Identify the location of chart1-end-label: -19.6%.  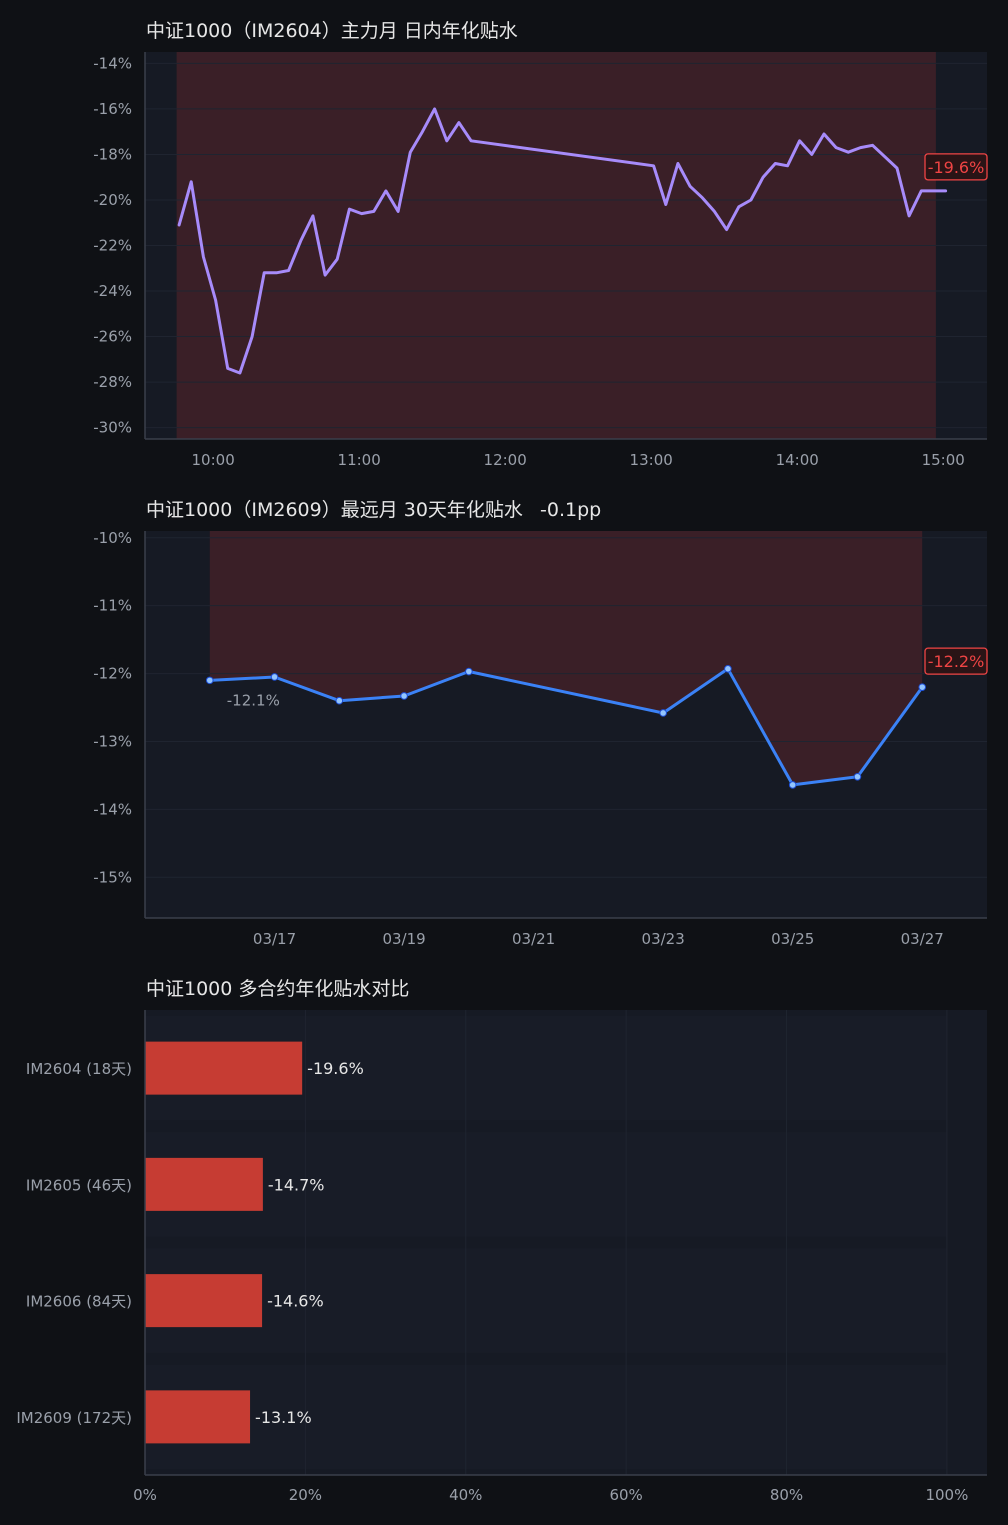
(956, 167).